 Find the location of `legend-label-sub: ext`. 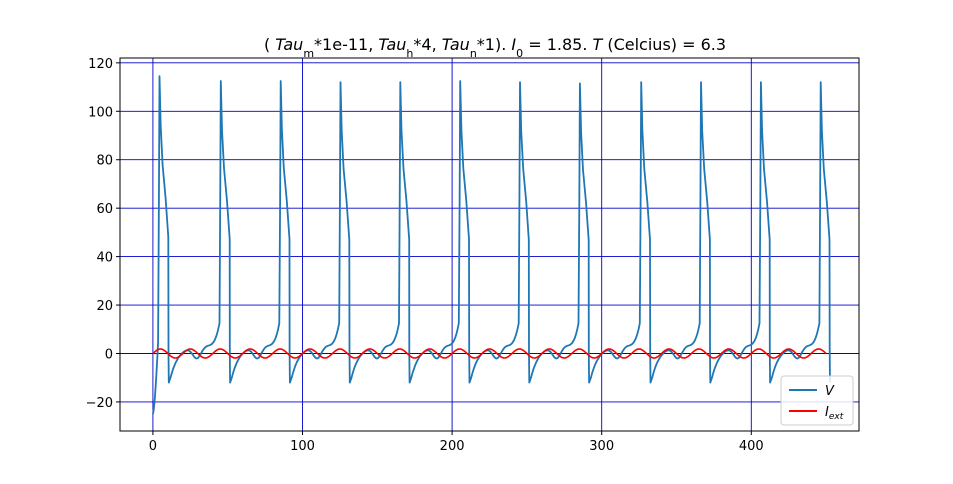

legend-label-sub: ext is located at coordinates (836, 417).